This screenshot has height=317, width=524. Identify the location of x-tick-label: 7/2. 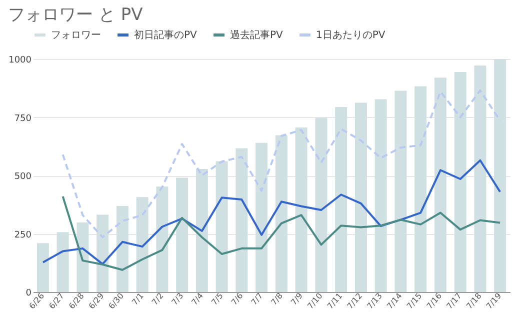
(158, 299).